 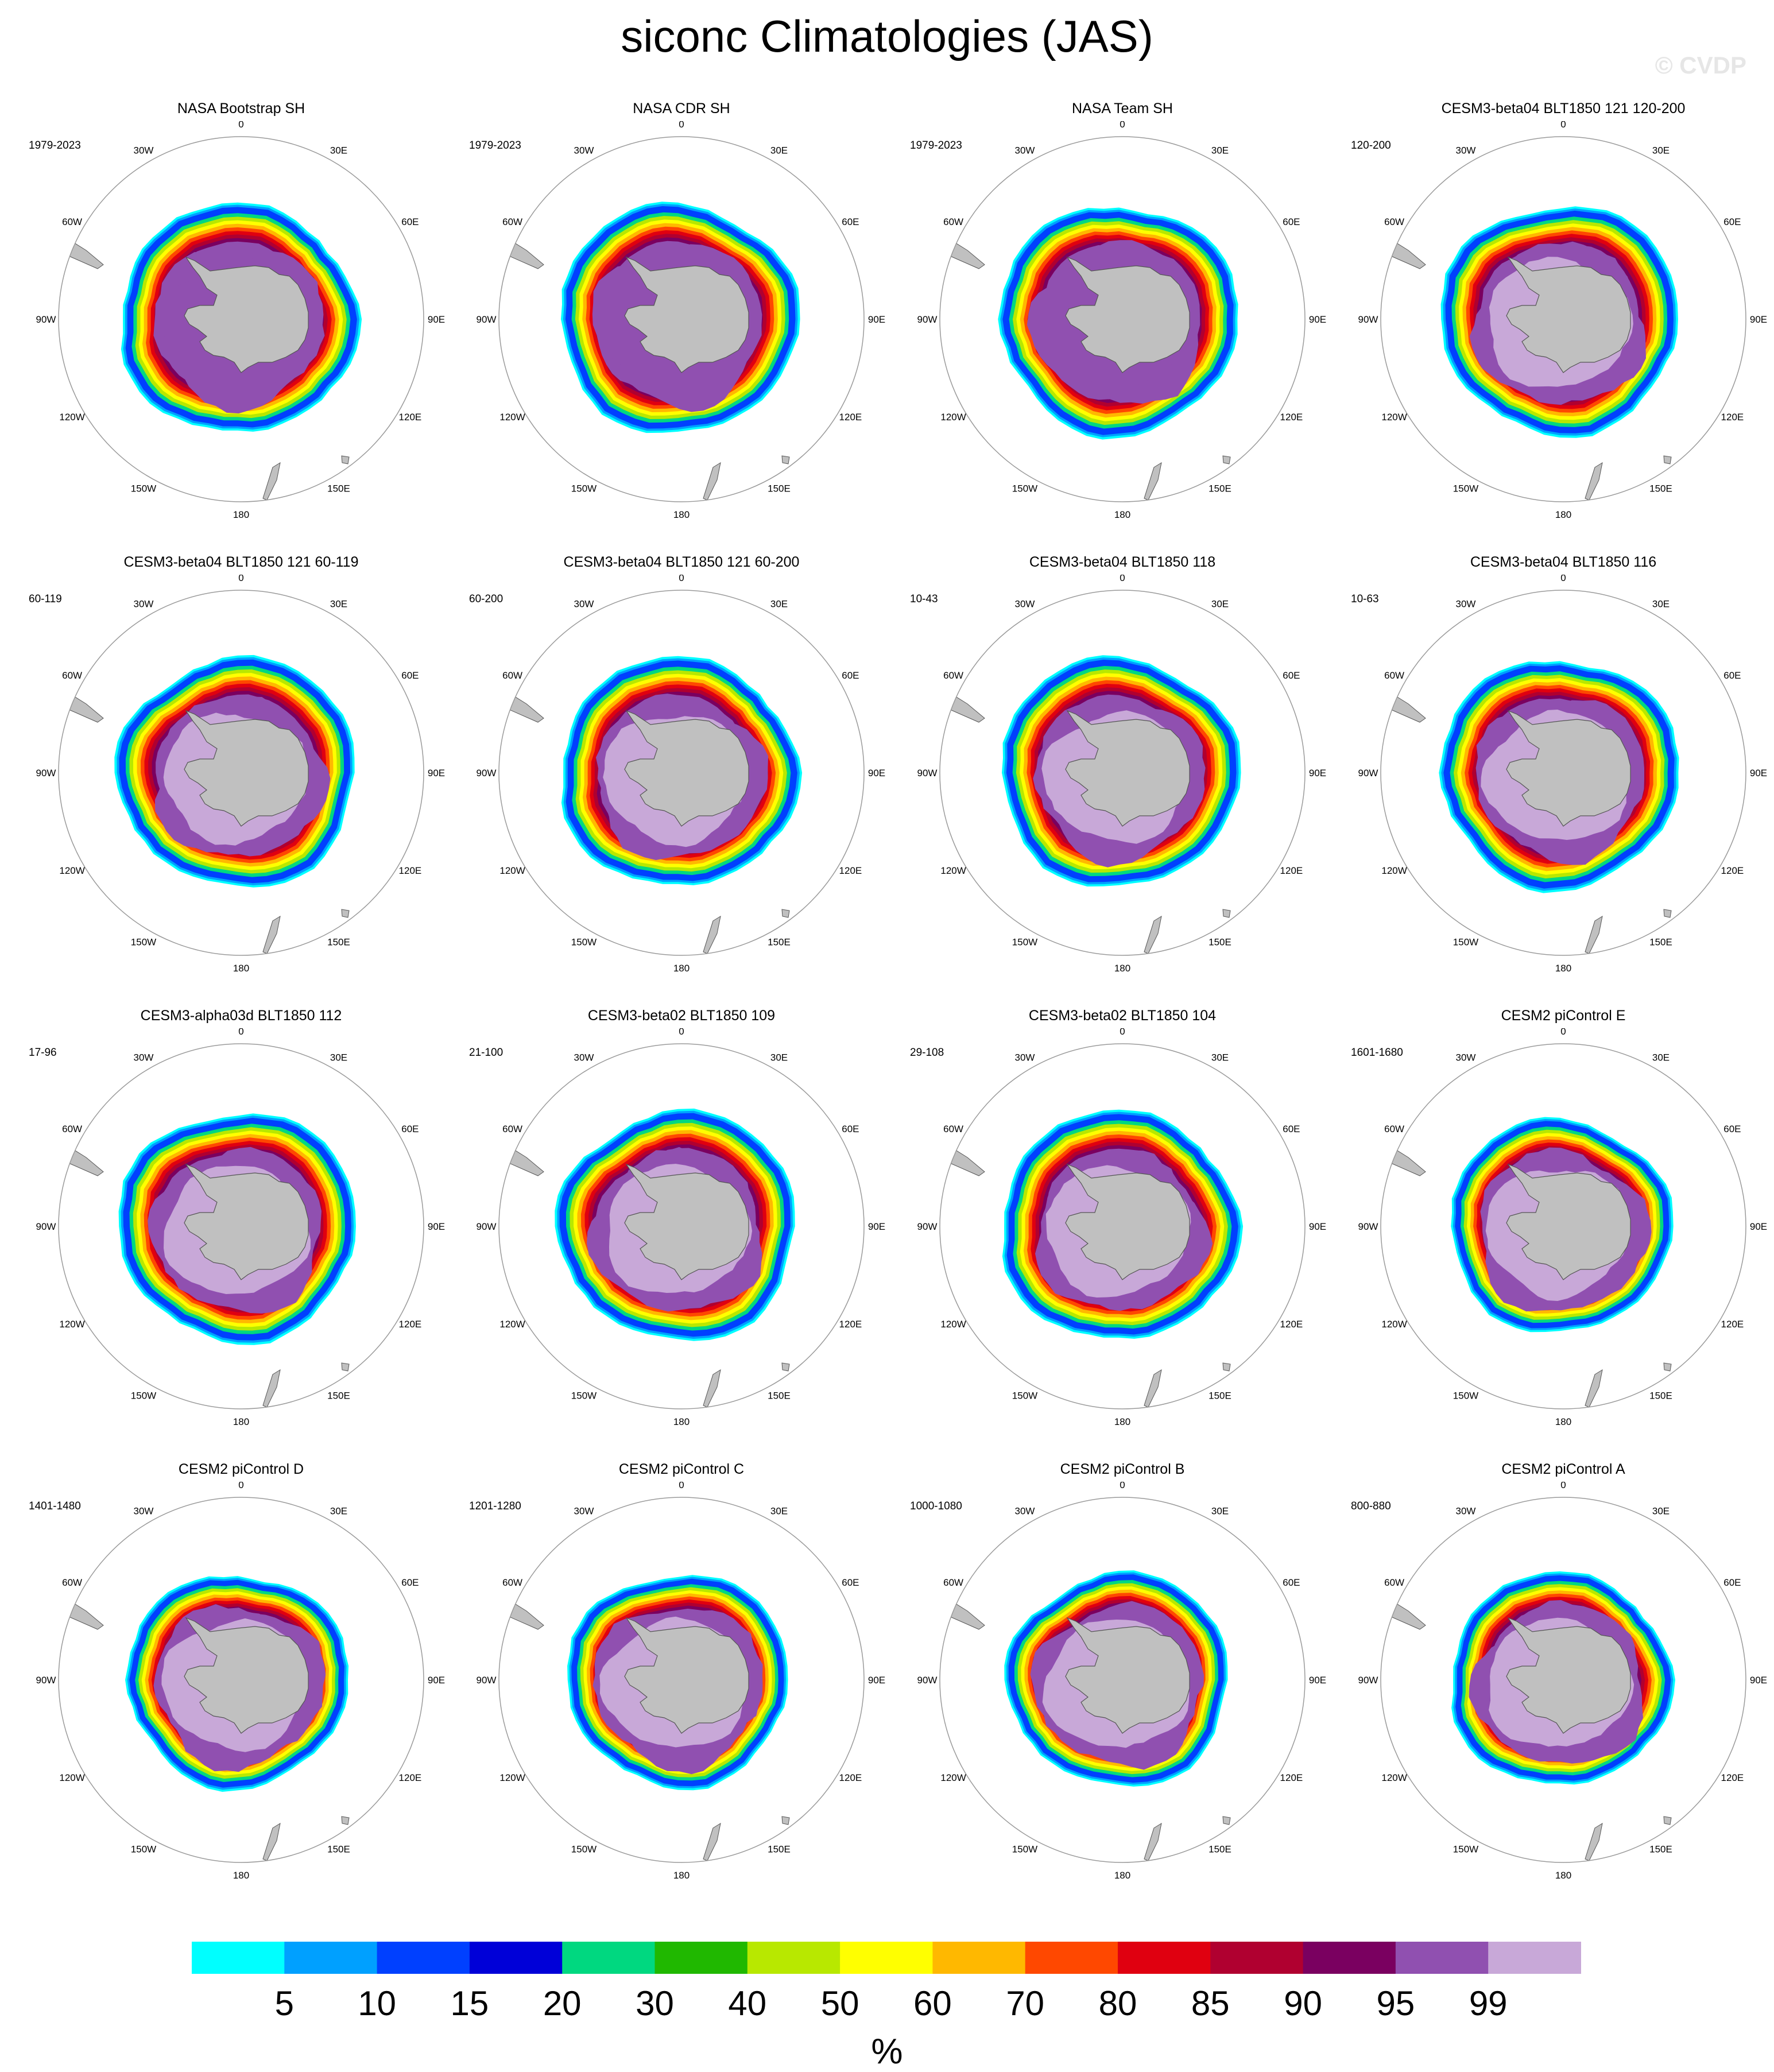 What do you see at coordinates (45, 599) in the screenshot?
I see `panel-years: 60-119` at bounding box center [45, 599].